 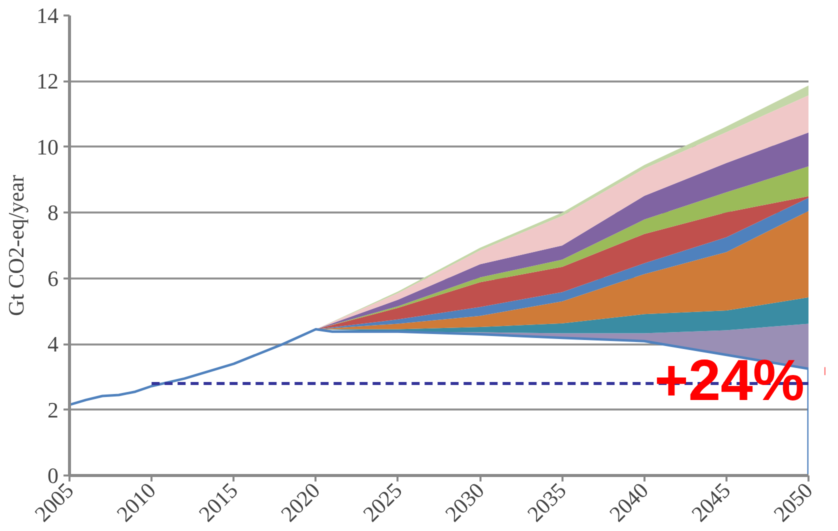 I want to click on y-tick-label: 4, so click(x=53, y=344).